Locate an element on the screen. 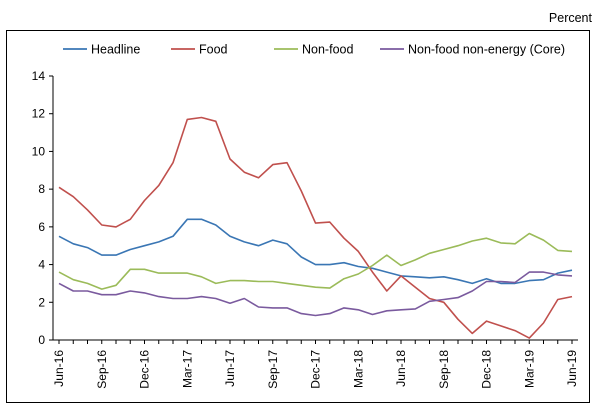  y-tick-label: 8 is located at coordinates (41, 189).